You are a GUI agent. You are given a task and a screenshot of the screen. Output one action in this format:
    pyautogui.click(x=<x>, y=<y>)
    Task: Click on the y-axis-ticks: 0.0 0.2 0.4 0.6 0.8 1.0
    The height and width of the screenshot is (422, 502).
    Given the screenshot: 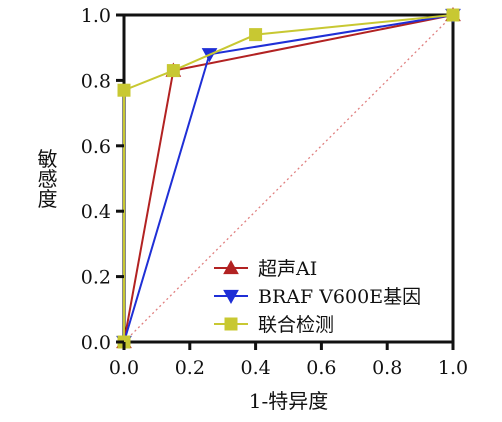 What is the action you would take?
    pyautogui.click(x=102, y=179)
    